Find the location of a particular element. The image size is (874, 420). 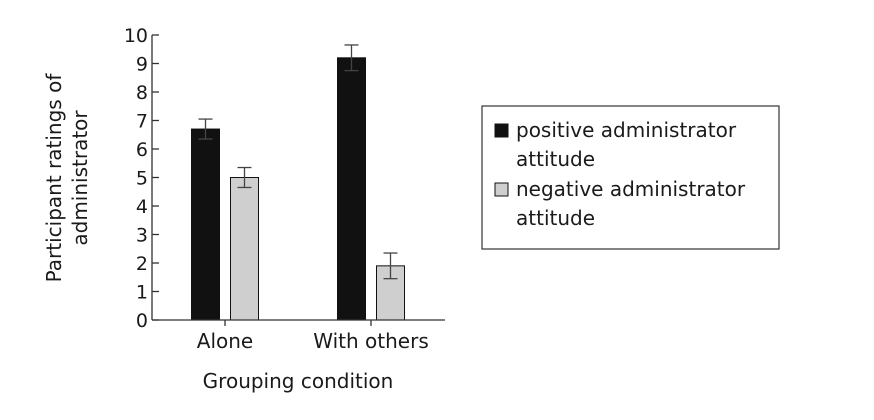

y-tick-label: 8 is located at coordinates (142, 93).